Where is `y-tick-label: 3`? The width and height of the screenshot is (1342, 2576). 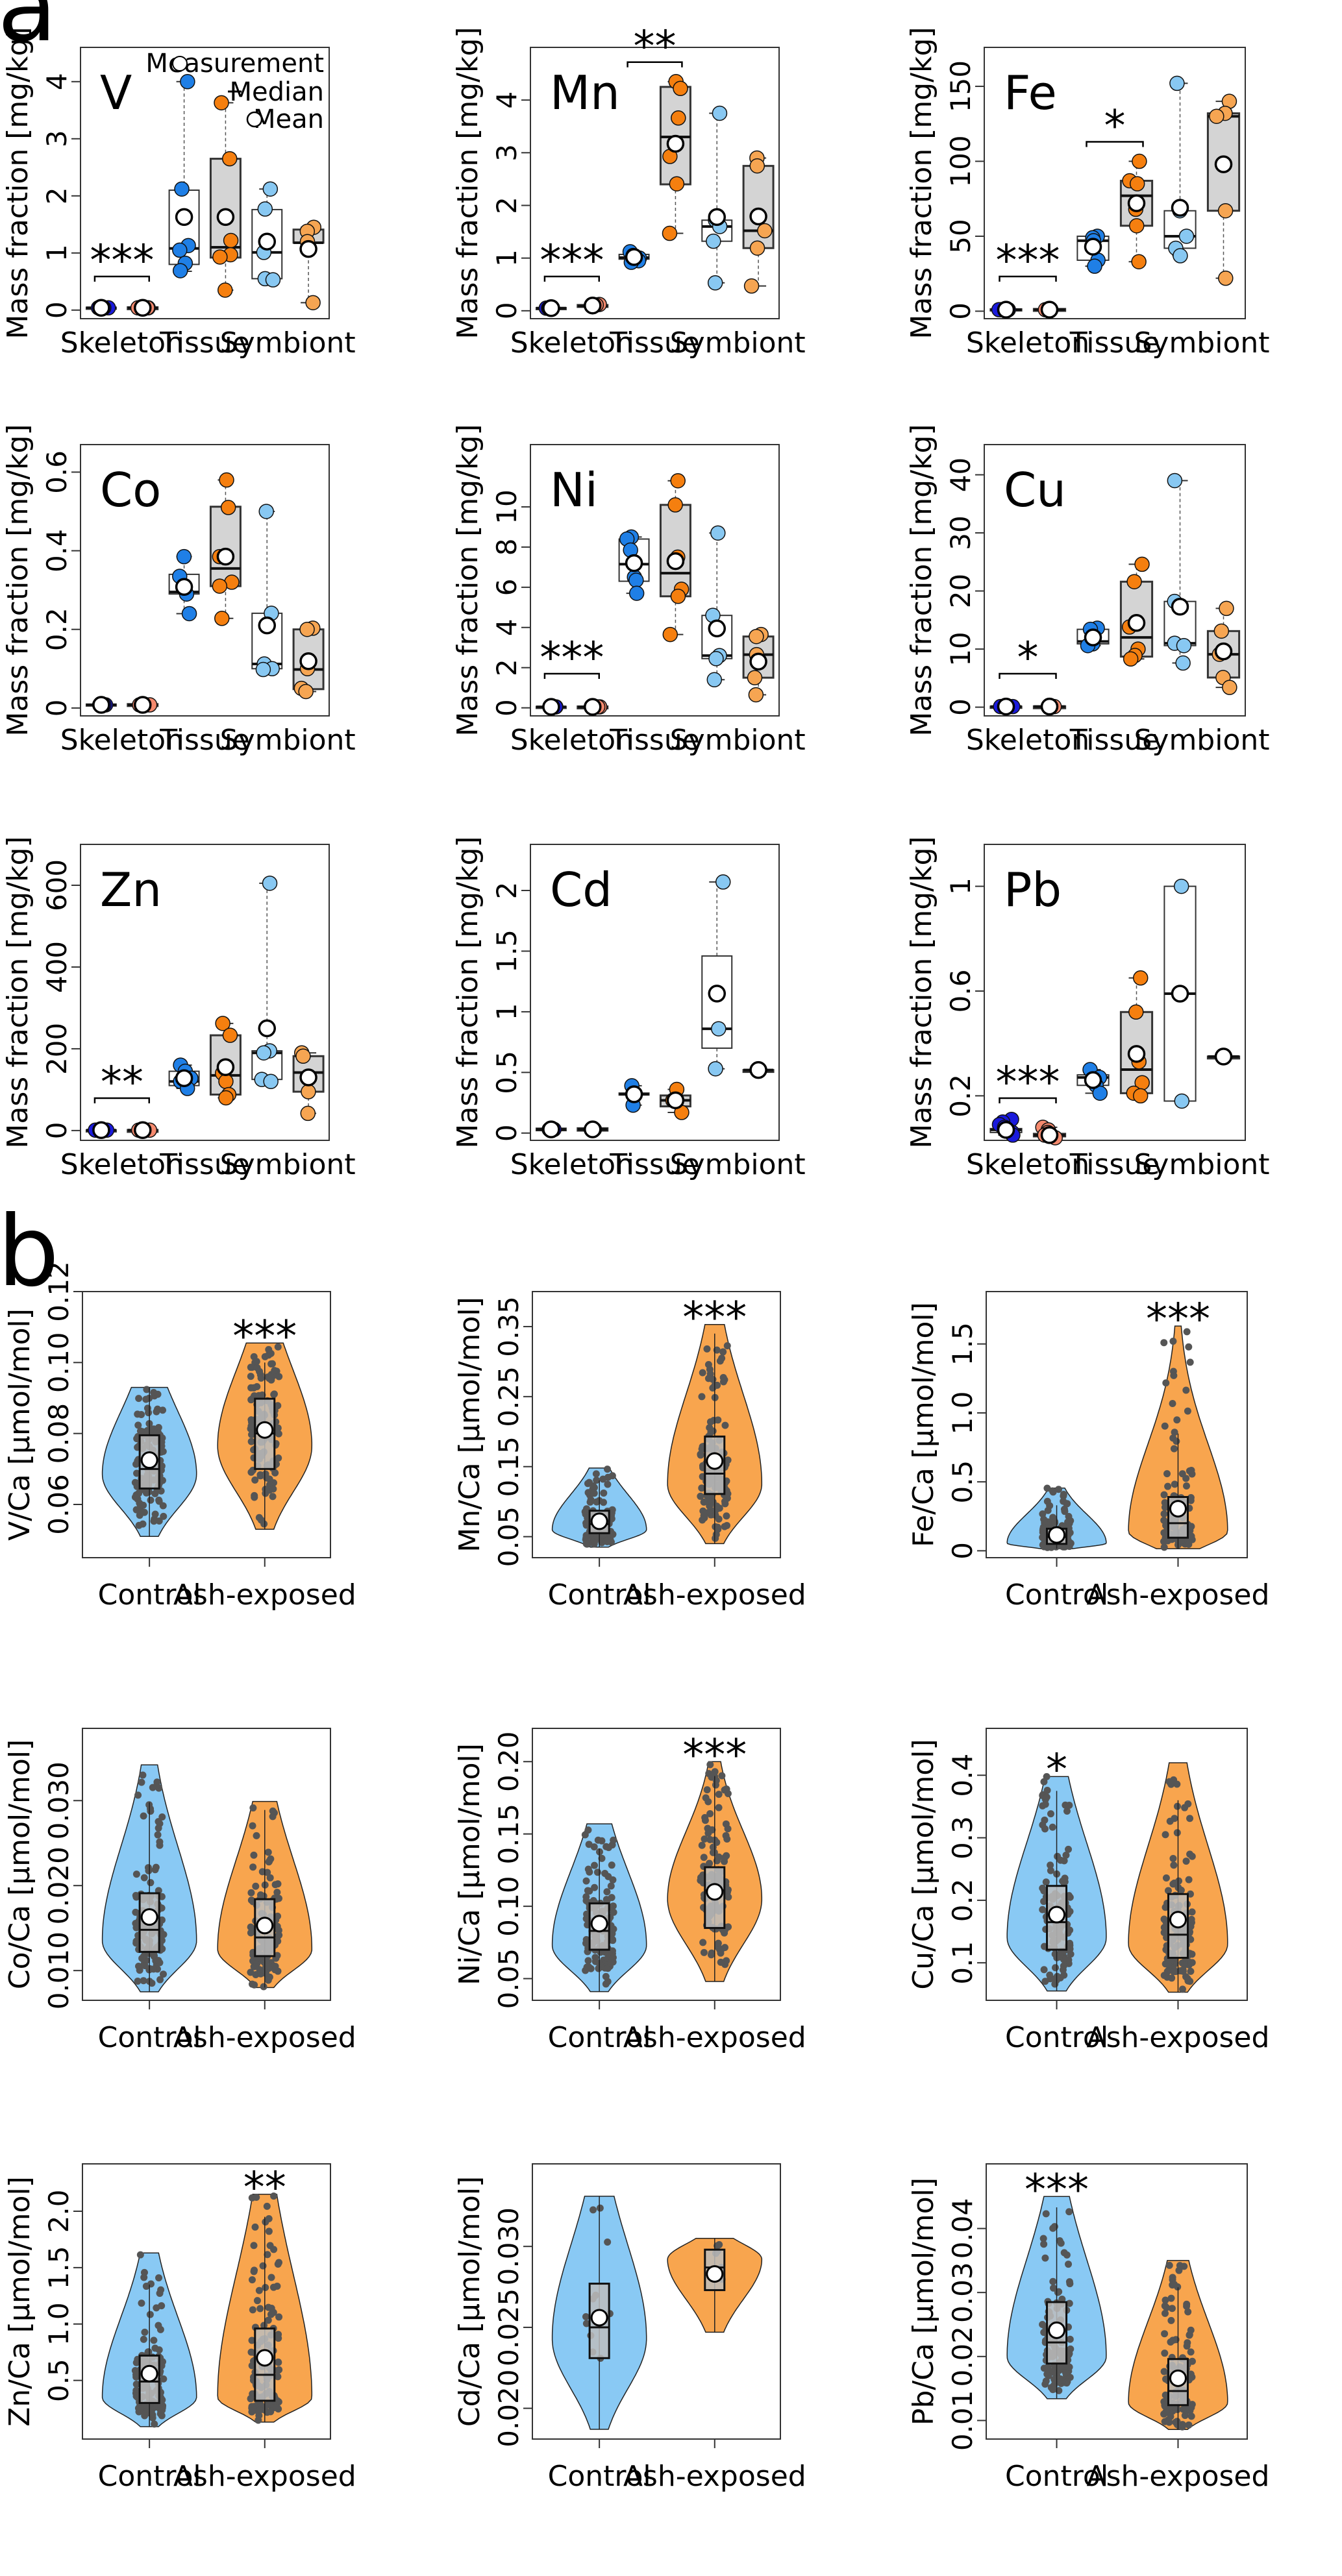
y-tick-label: 3 is located at coordinates (507, 153).